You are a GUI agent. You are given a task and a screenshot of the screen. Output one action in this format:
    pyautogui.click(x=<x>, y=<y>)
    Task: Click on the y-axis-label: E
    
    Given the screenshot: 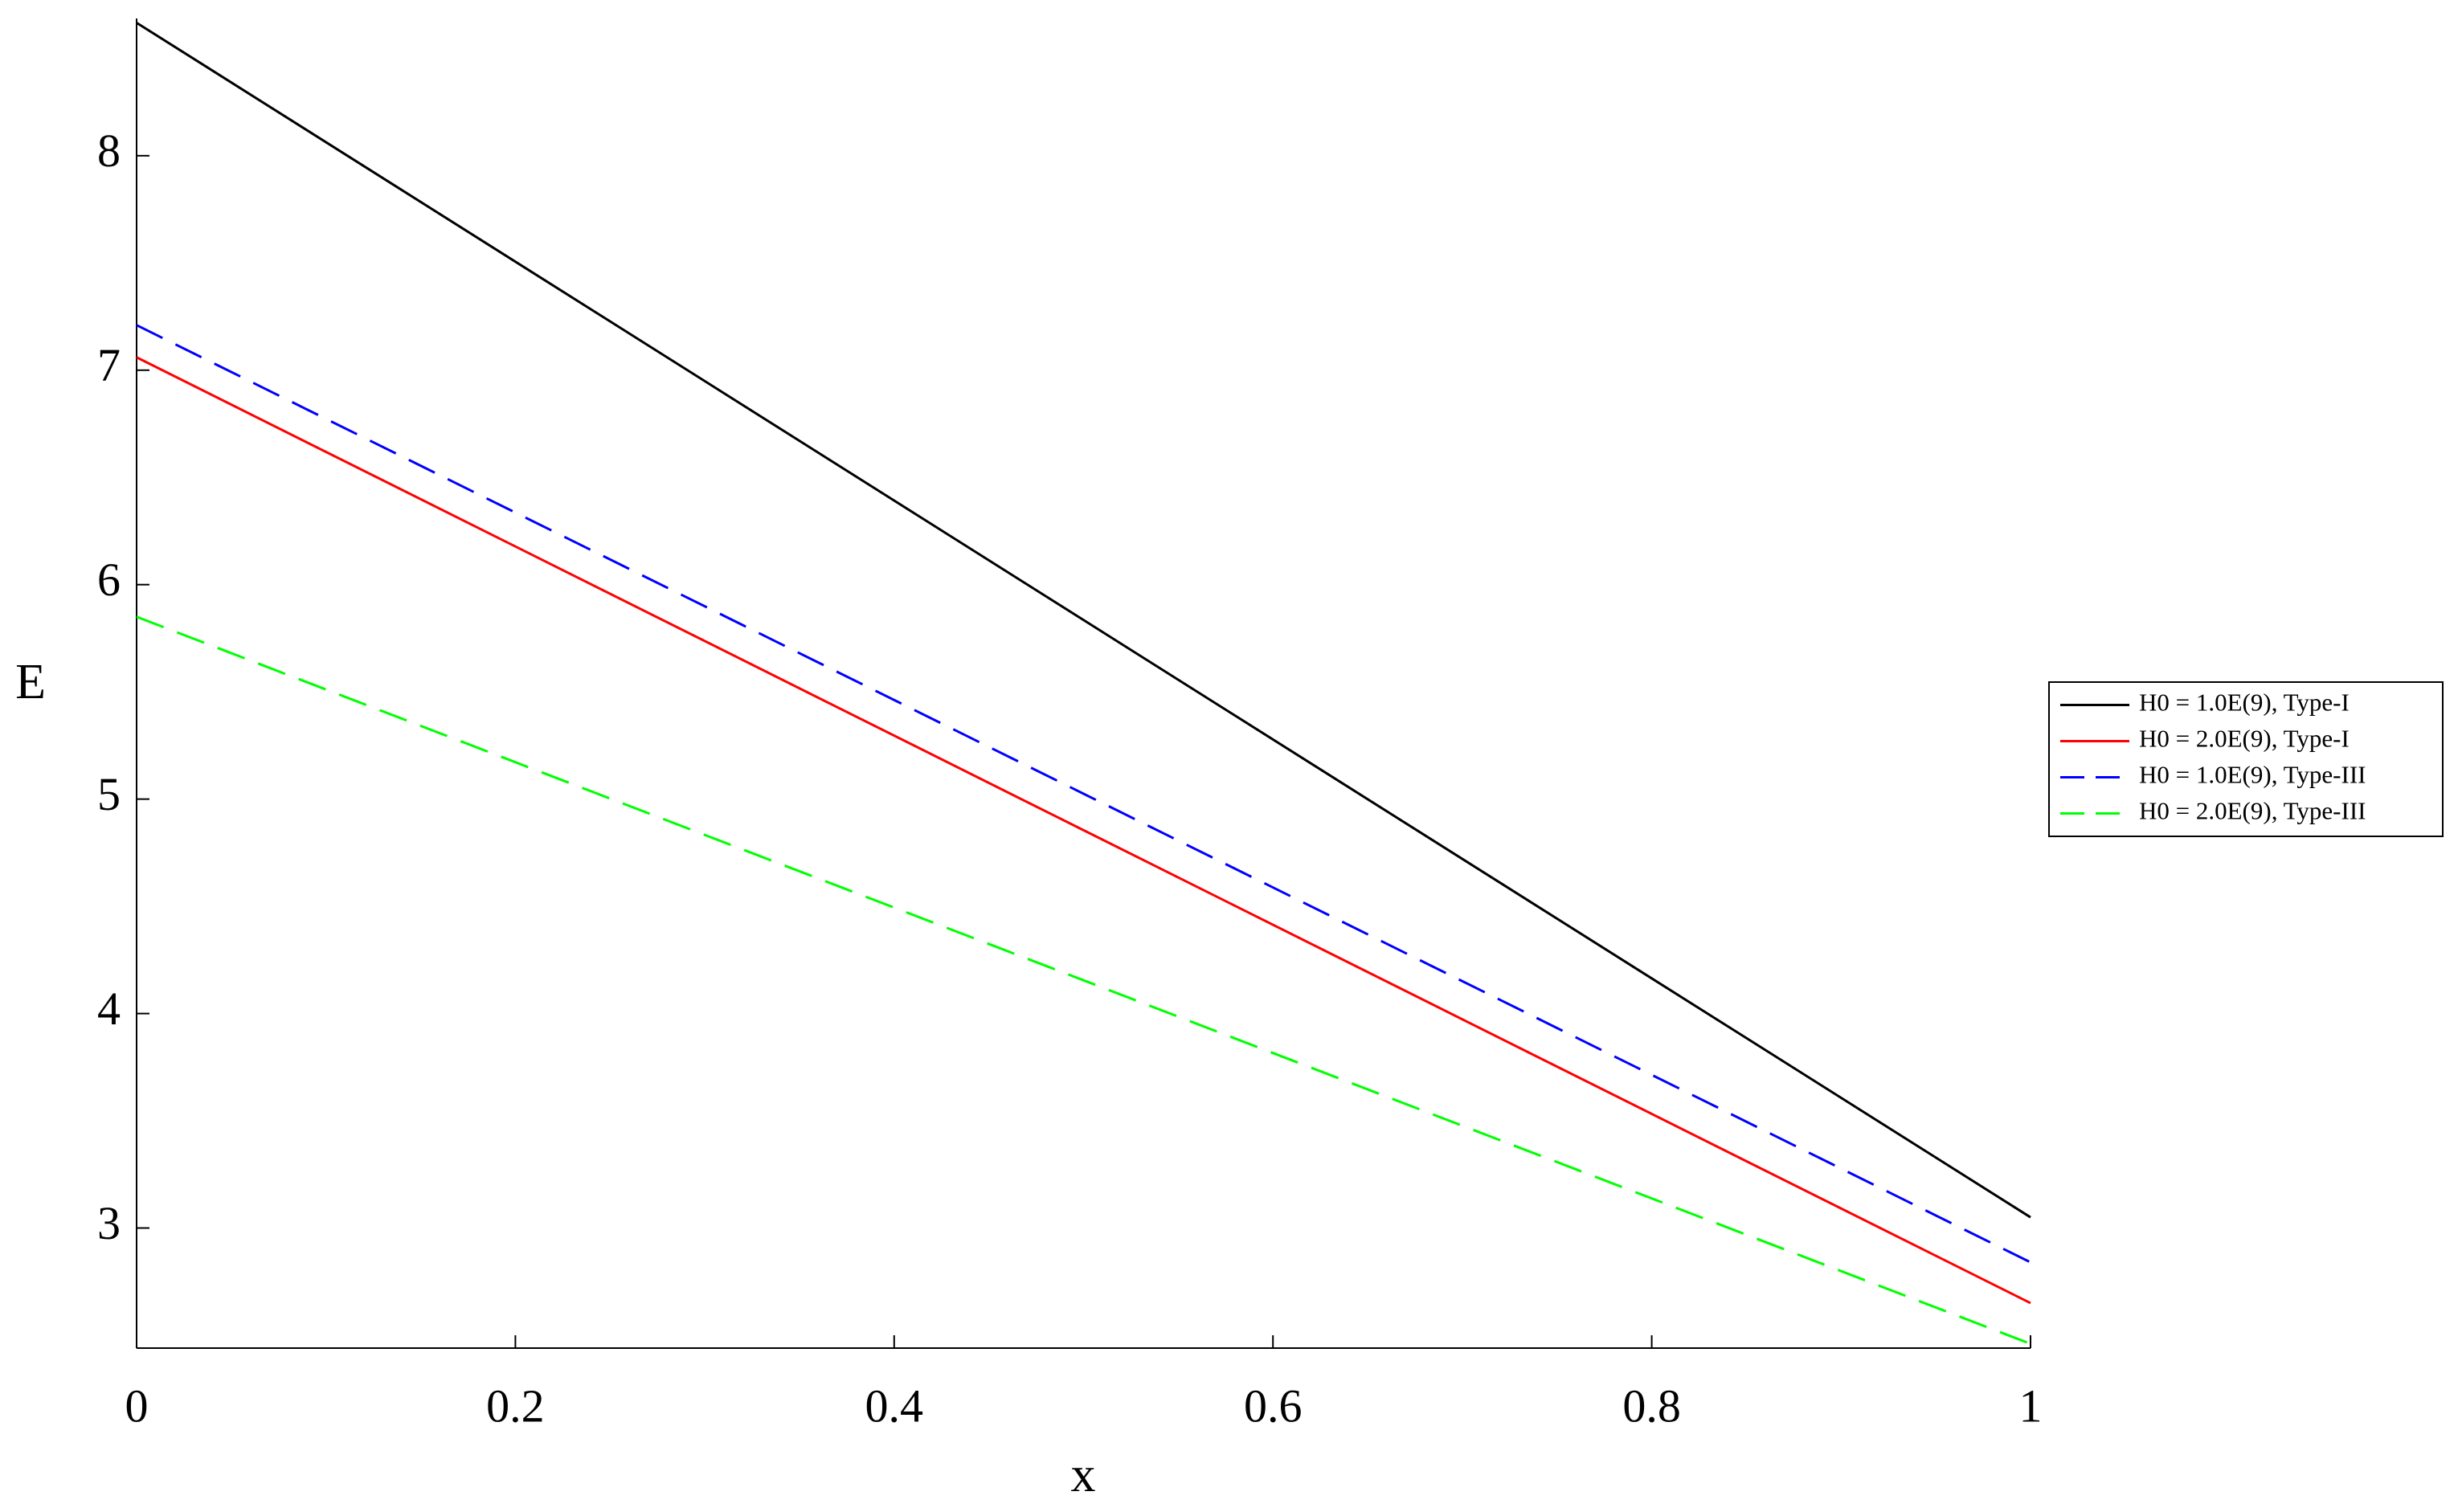 What is the action you would take?
    pyautogui.click(x=30, y=682)
    